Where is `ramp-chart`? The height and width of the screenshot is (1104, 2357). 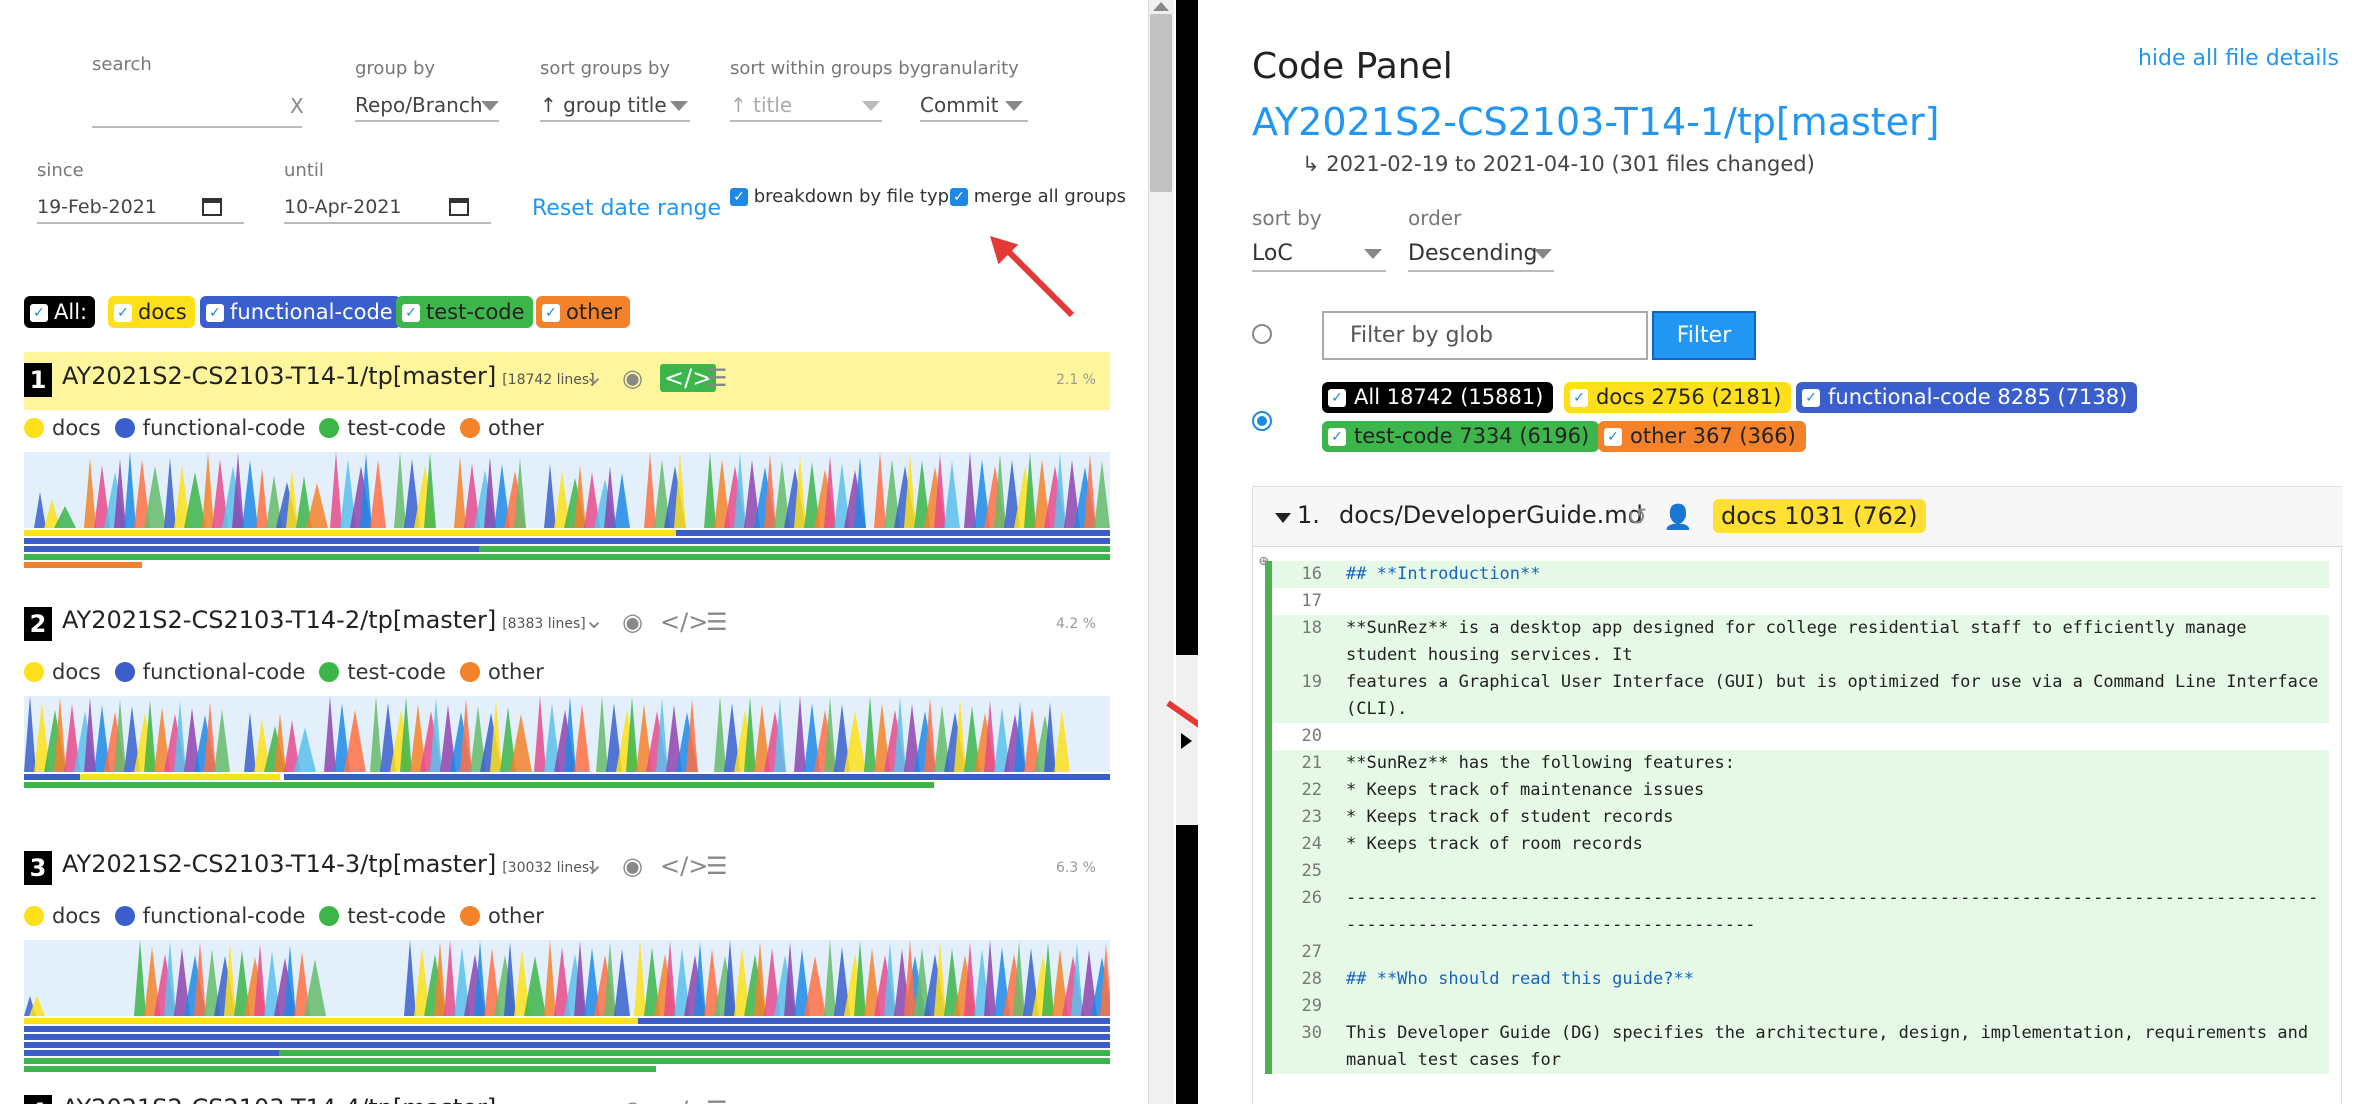 ramp-chart is located at coordinates (567, 490).